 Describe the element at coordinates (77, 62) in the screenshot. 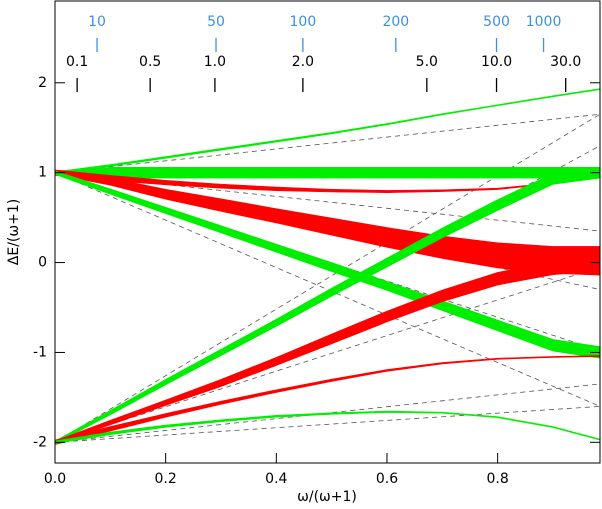

I see `top-tick-label: 0.1` at that location.